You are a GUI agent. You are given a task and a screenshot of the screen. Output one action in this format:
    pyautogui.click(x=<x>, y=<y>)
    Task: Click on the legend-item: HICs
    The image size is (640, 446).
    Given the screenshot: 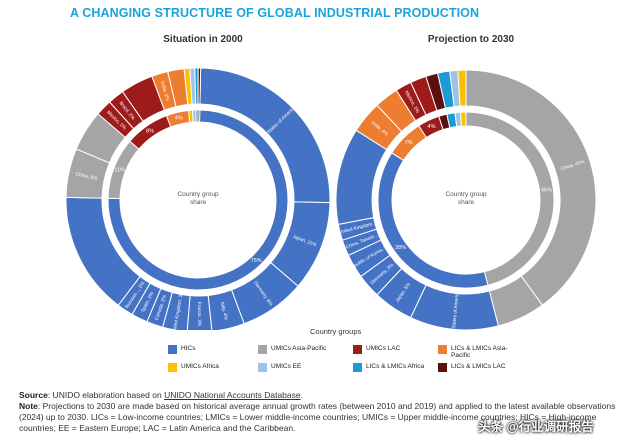 What is the action you would take?
    pyautogui.click(x=181, y=349)
    